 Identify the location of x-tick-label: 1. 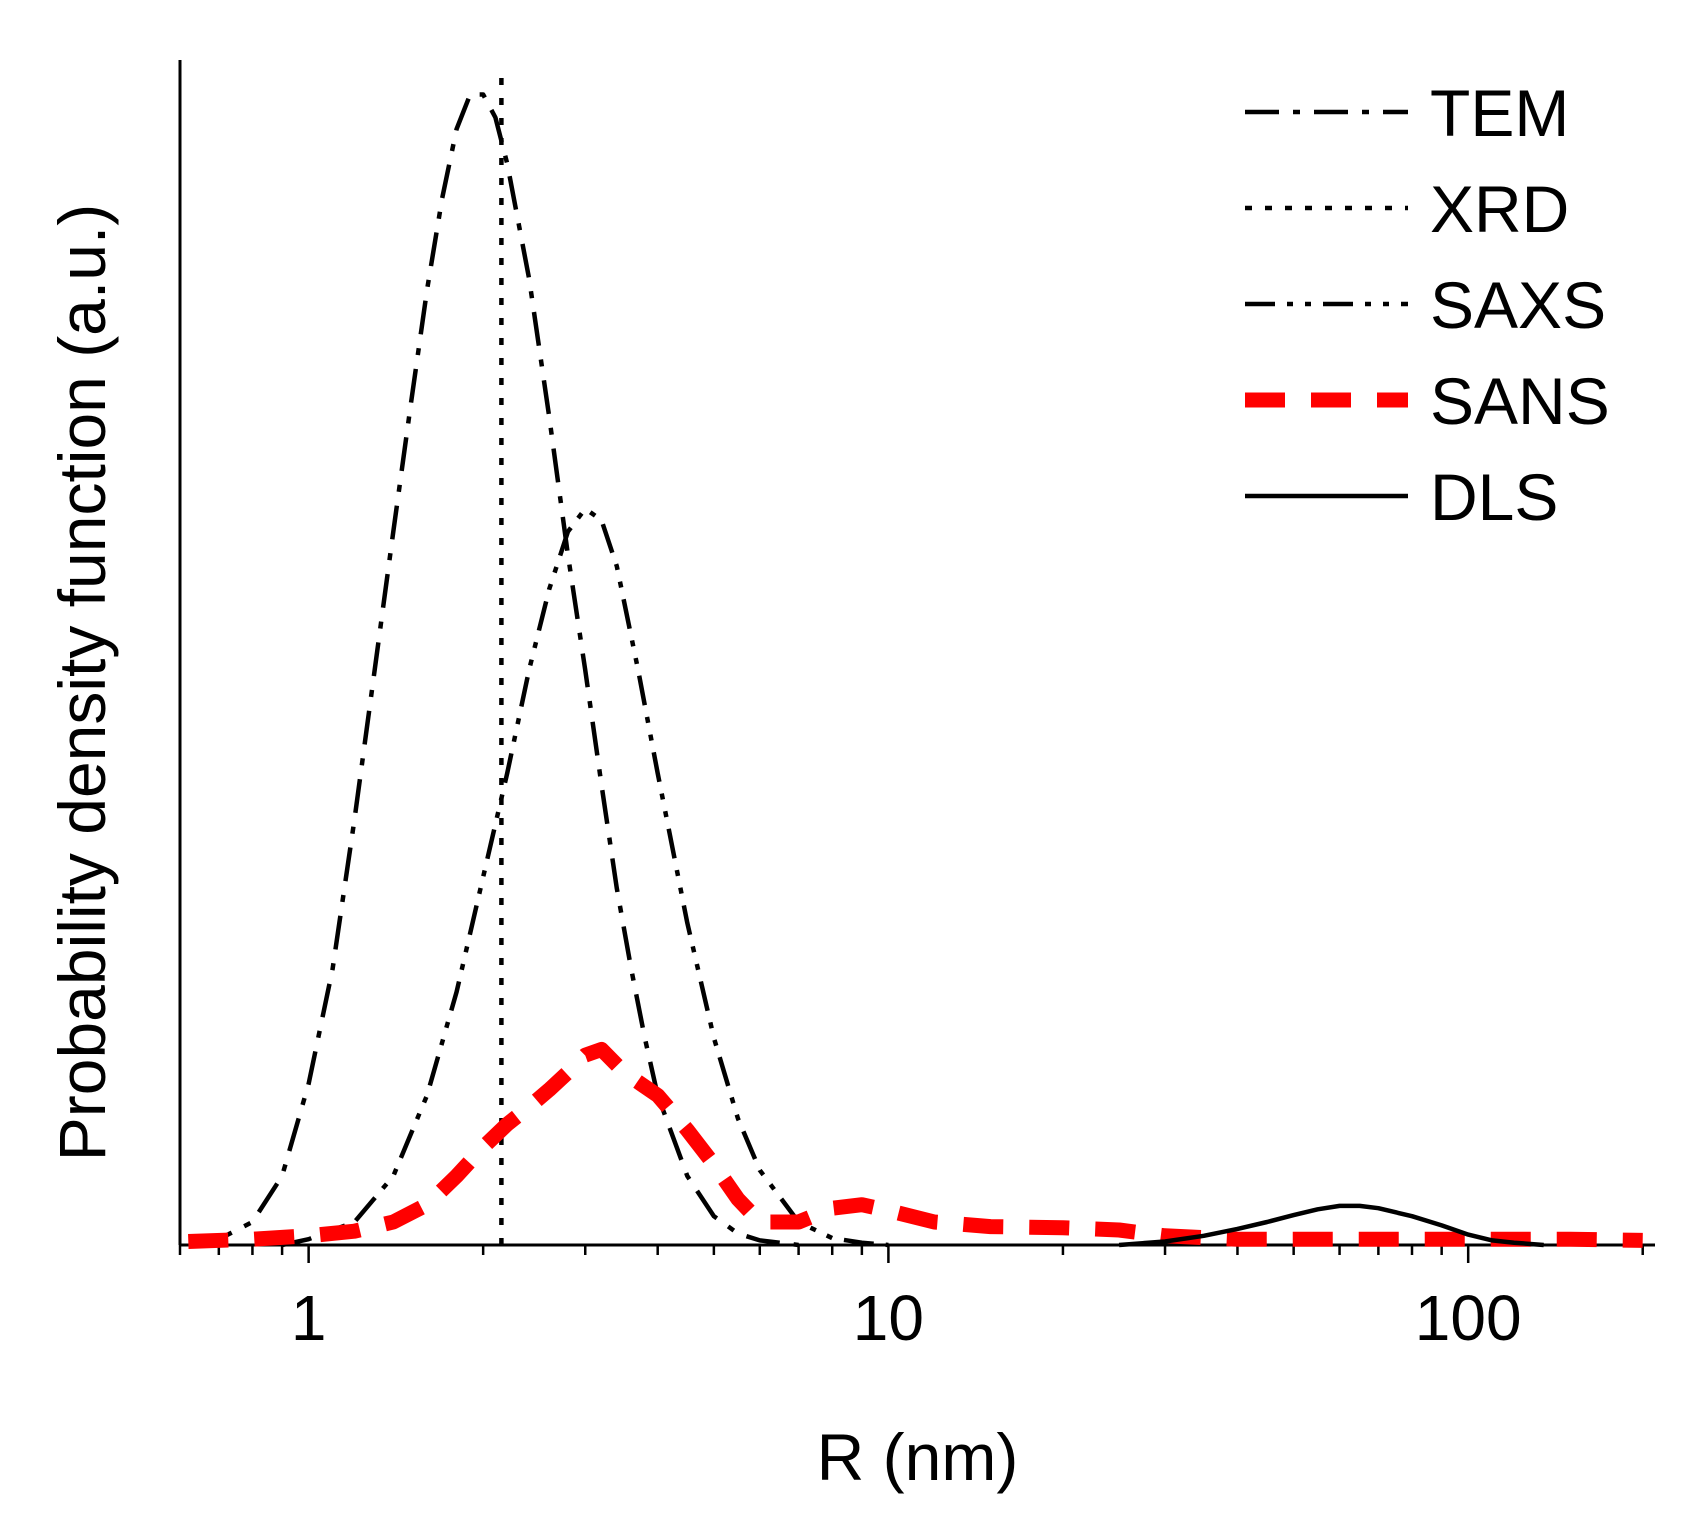
(309, 1318).